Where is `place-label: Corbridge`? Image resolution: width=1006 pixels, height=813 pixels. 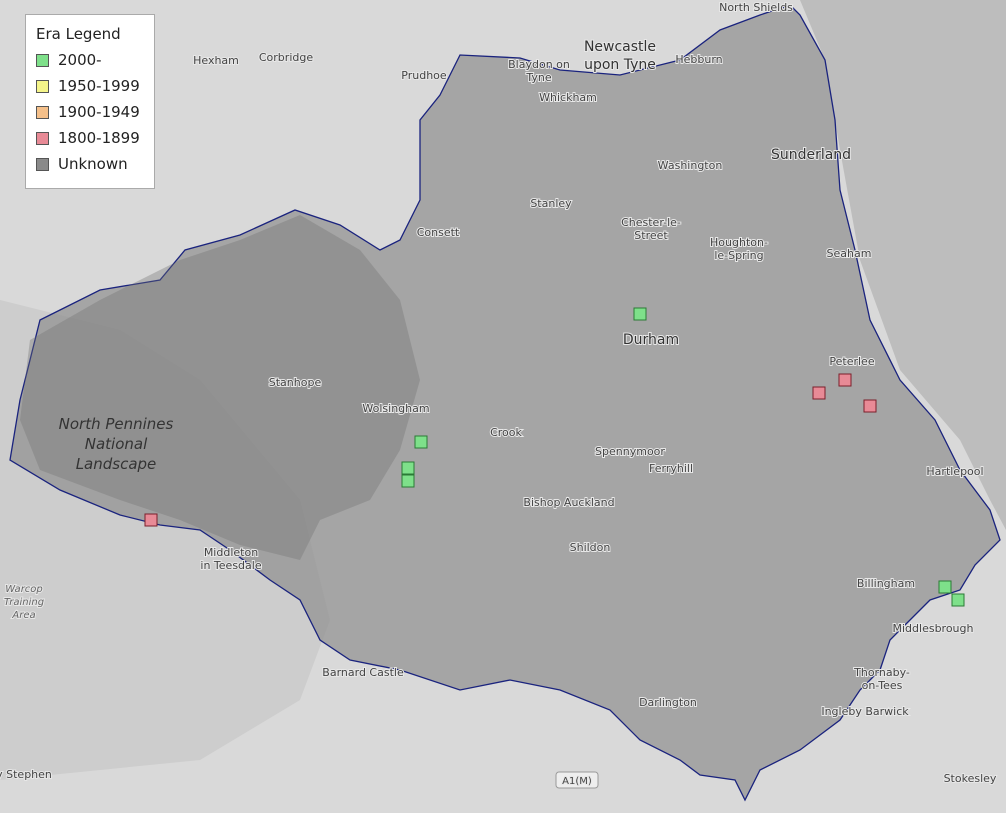 place-label: Corbridge is located at coordinates (286, 57).